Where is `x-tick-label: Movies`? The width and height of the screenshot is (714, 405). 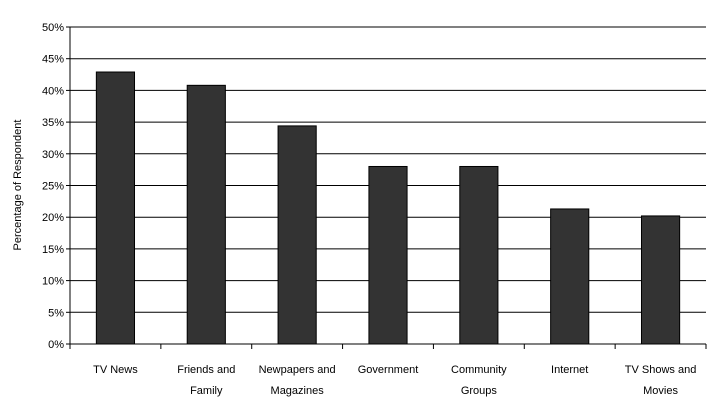 x-tick-label: Movies is located at coordinates (660, 391).